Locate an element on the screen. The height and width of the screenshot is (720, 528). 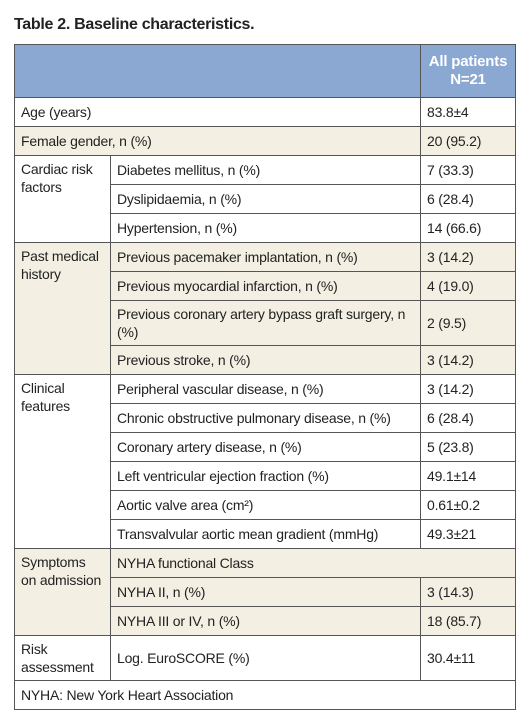
row-label: Peripheral vascular disease, n (%) is located at coordinates (265, 389).